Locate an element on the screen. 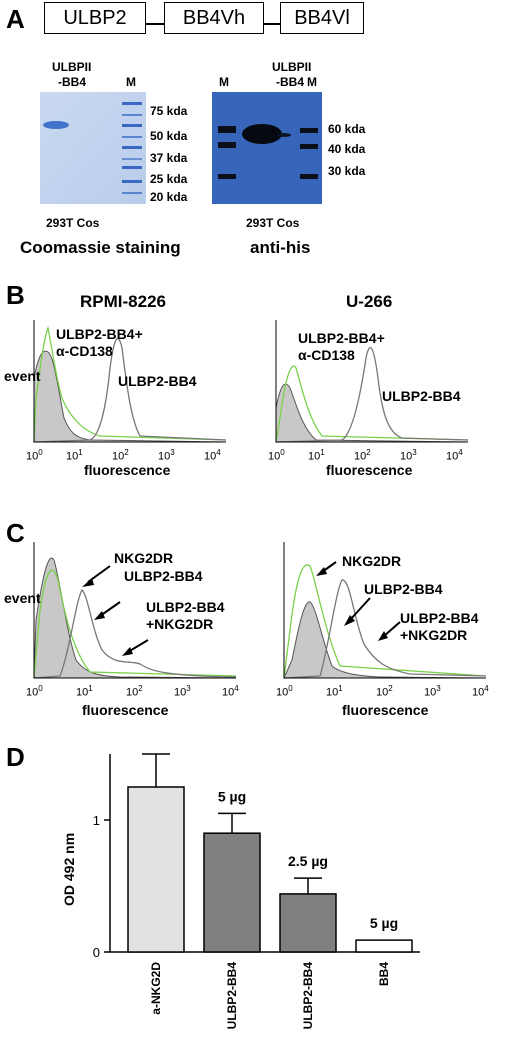 The height and width of the screenshot is (1040, 520). kda-label: 60 kda is located at coordinates (347, 129).